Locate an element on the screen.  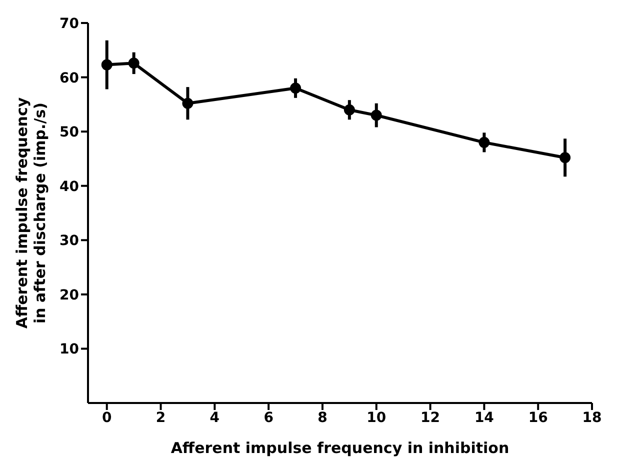
y-tick-label: 30 is located at coordinates (70, 241).